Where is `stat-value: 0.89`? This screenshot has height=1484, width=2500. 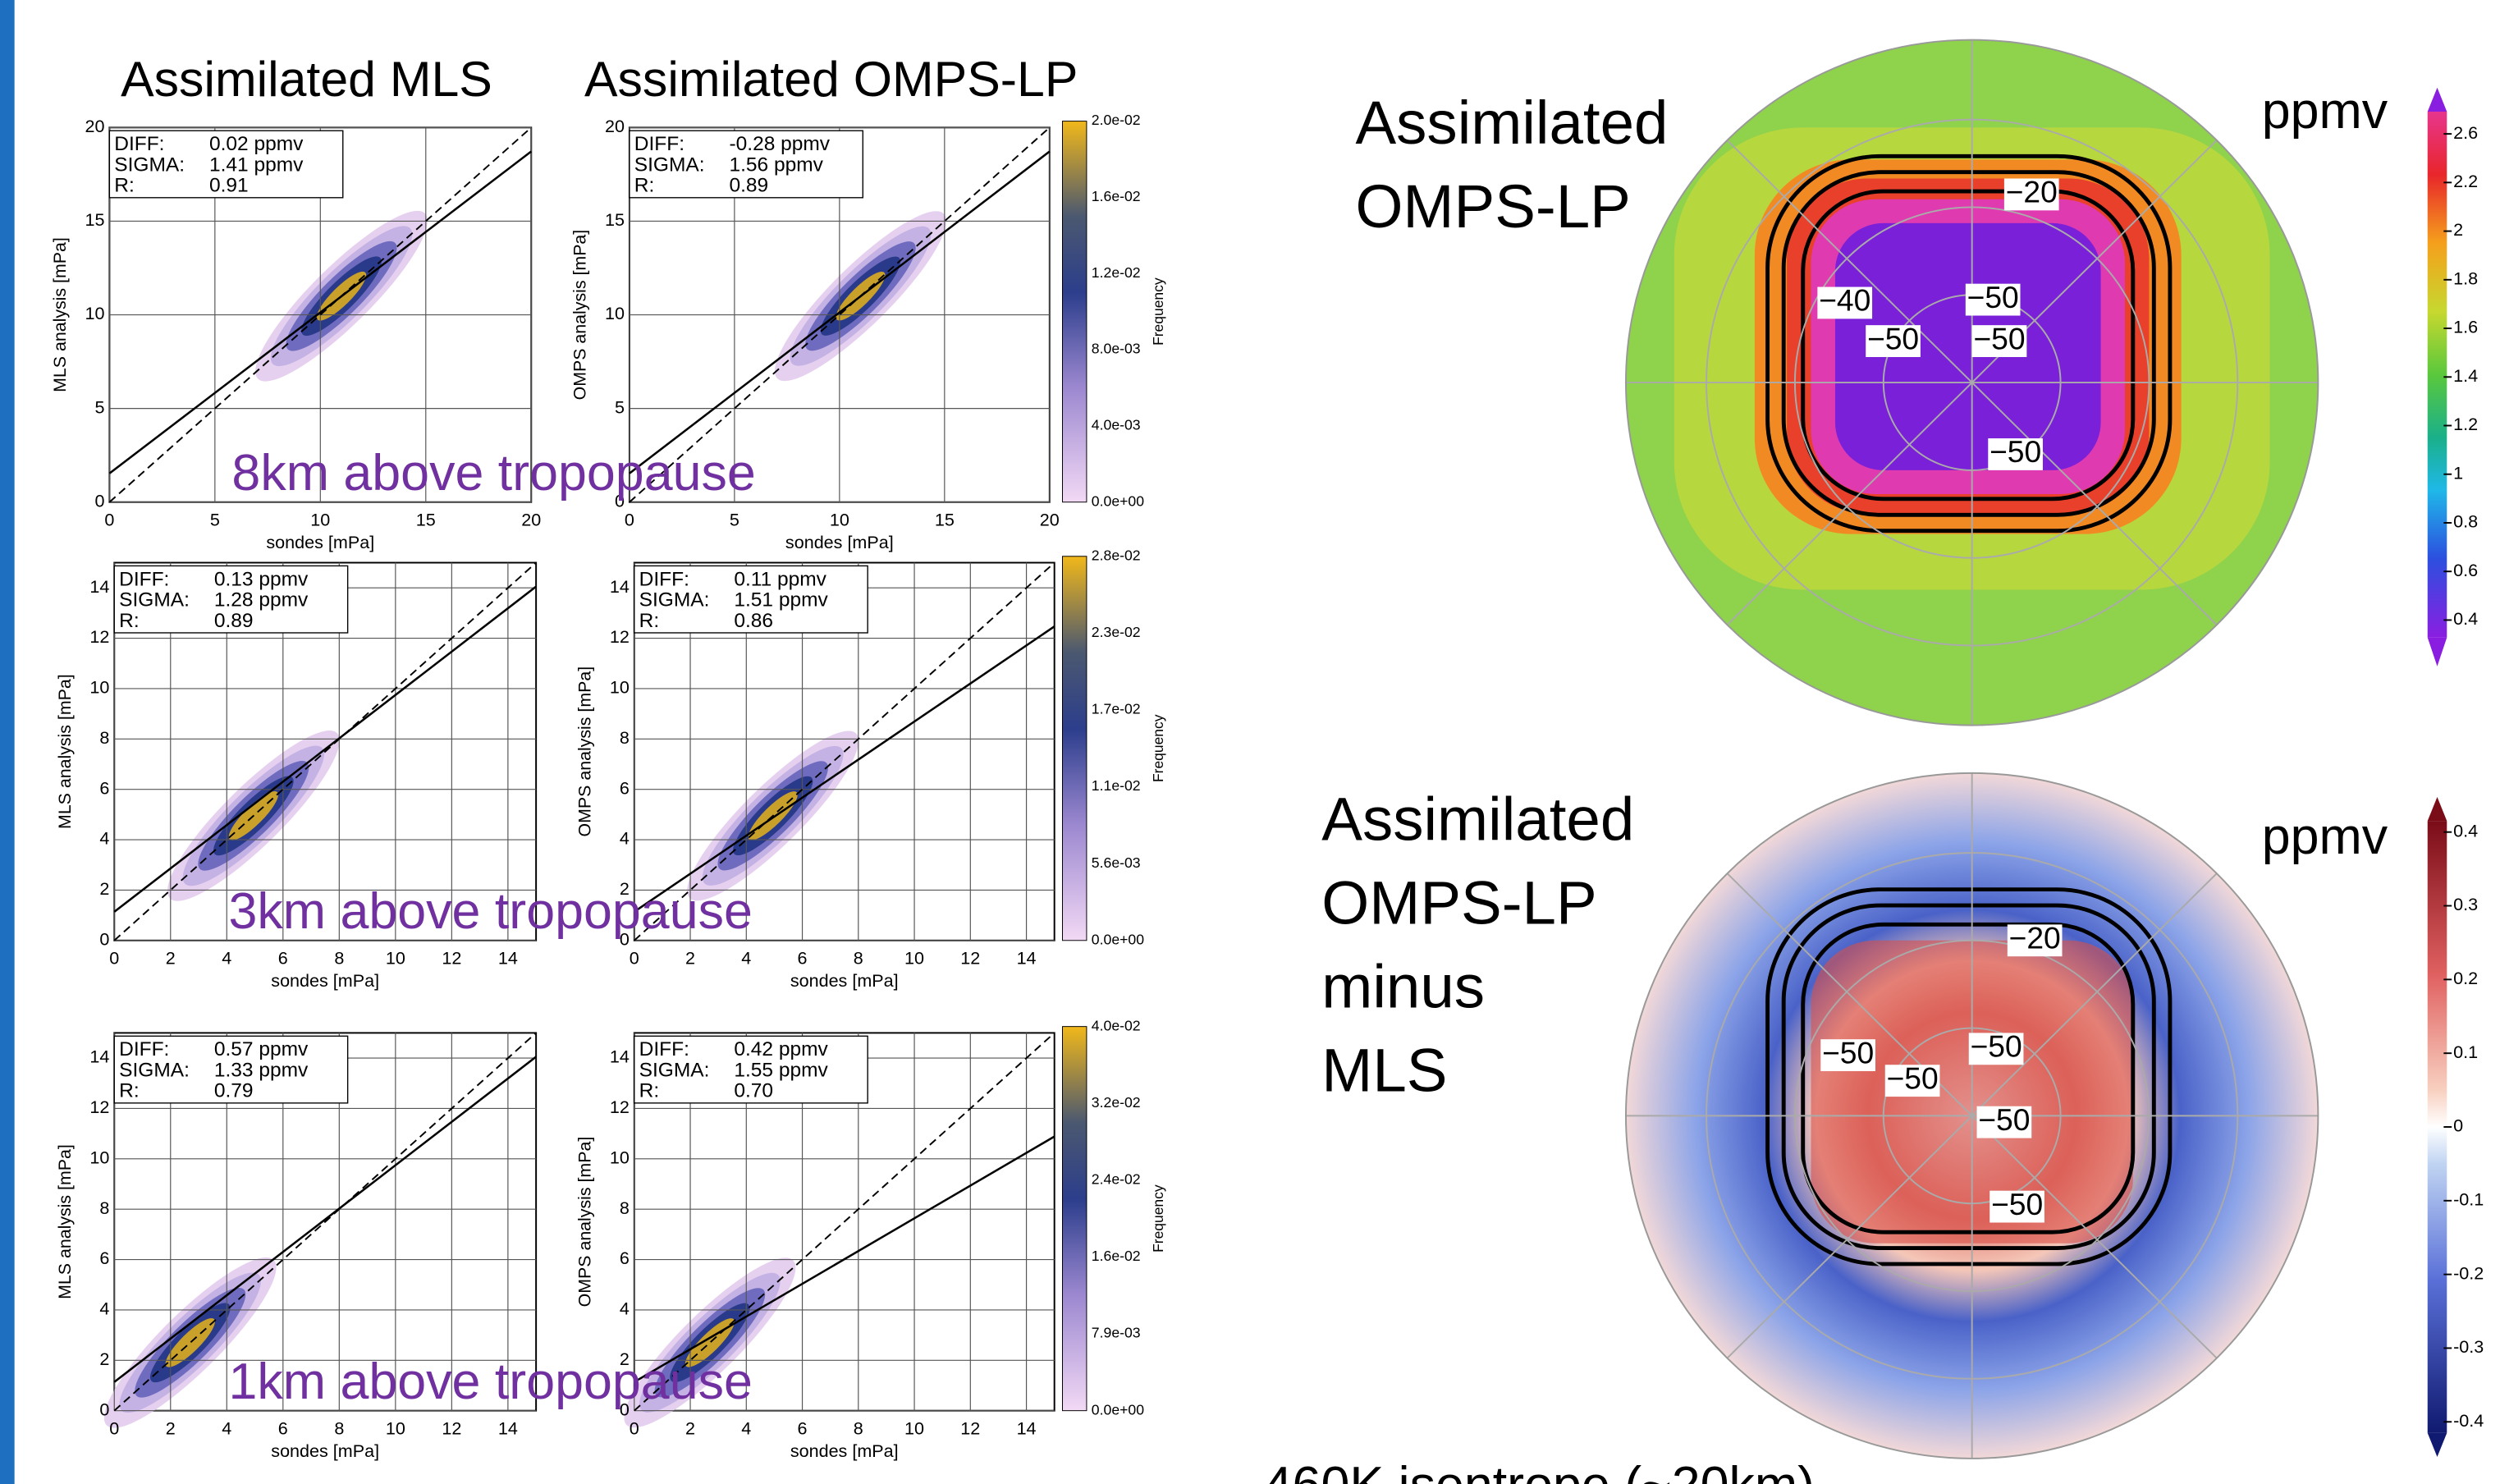
stat-value: 0.89 is located at coordinates (748, 186).